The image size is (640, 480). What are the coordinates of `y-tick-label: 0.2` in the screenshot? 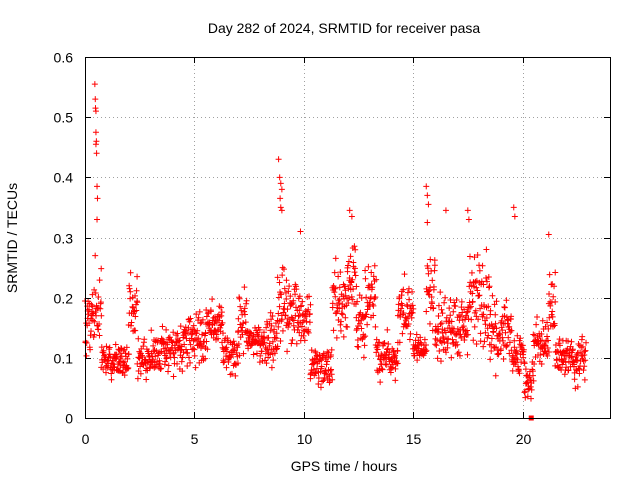 It's located at (64, 299).